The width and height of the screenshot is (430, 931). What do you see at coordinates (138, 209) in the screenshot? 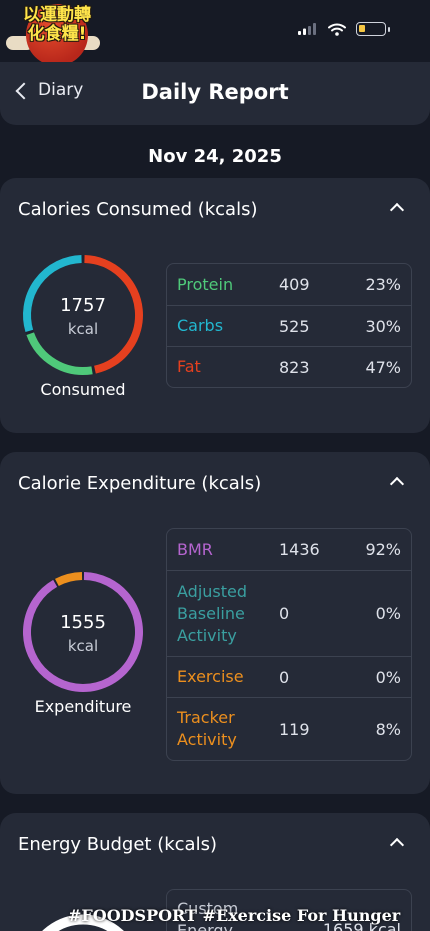
I see `card-title: Calories Consumed (kcals)` at bounding box center [138, 209].